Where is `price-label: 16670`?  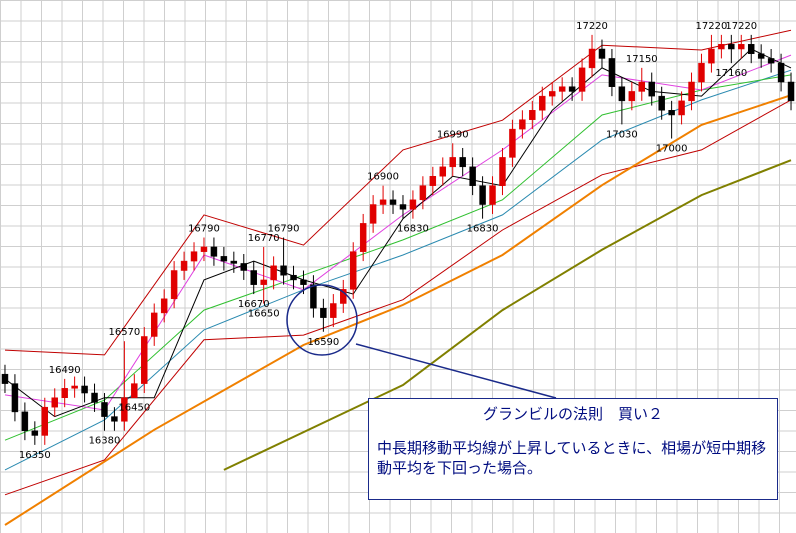
price-label: 16670 is located at coordinates (254, 304).